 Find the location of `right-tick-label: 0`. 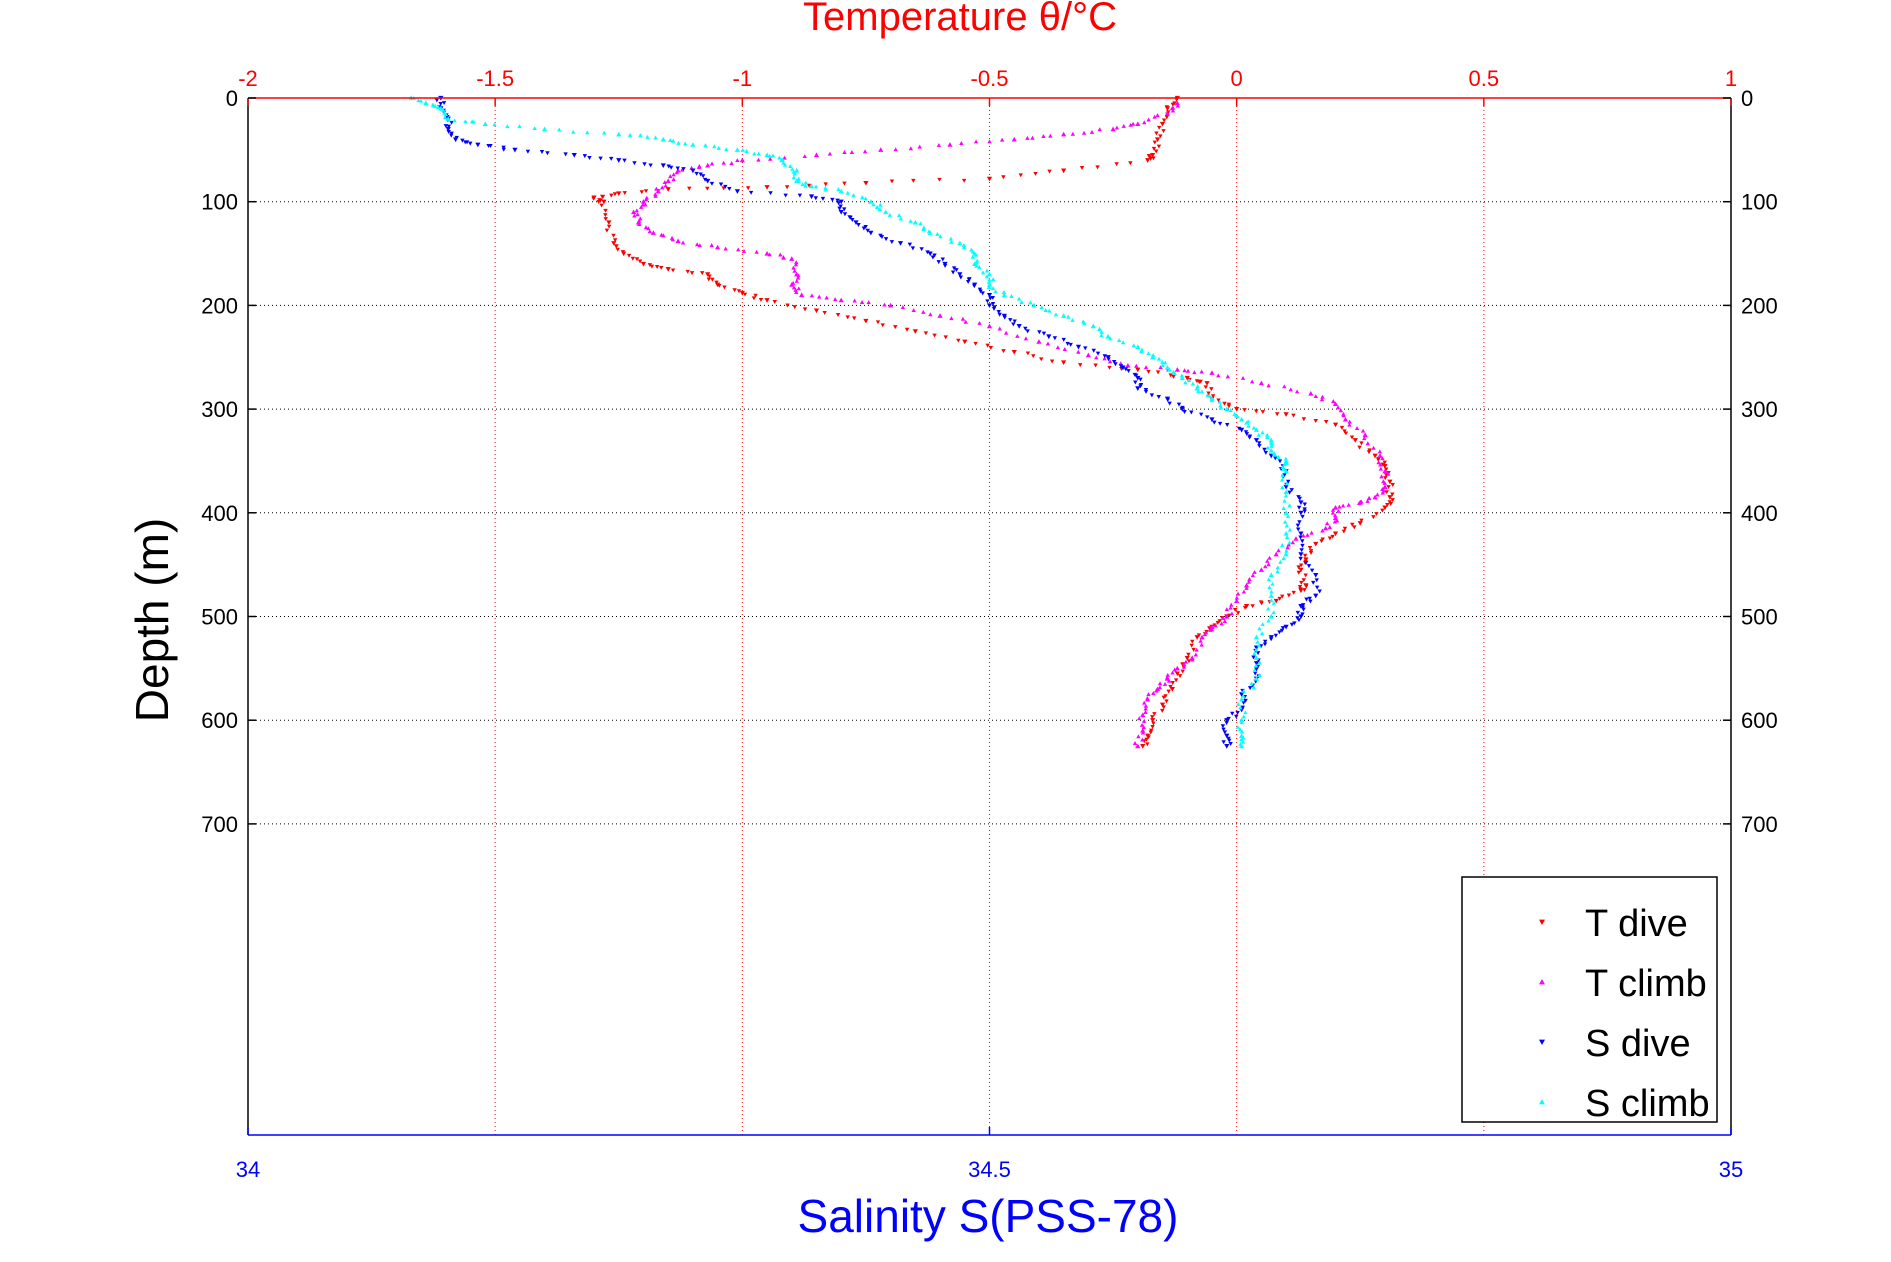

right-tick-label: 0 is located at coordinates (1747, 98).